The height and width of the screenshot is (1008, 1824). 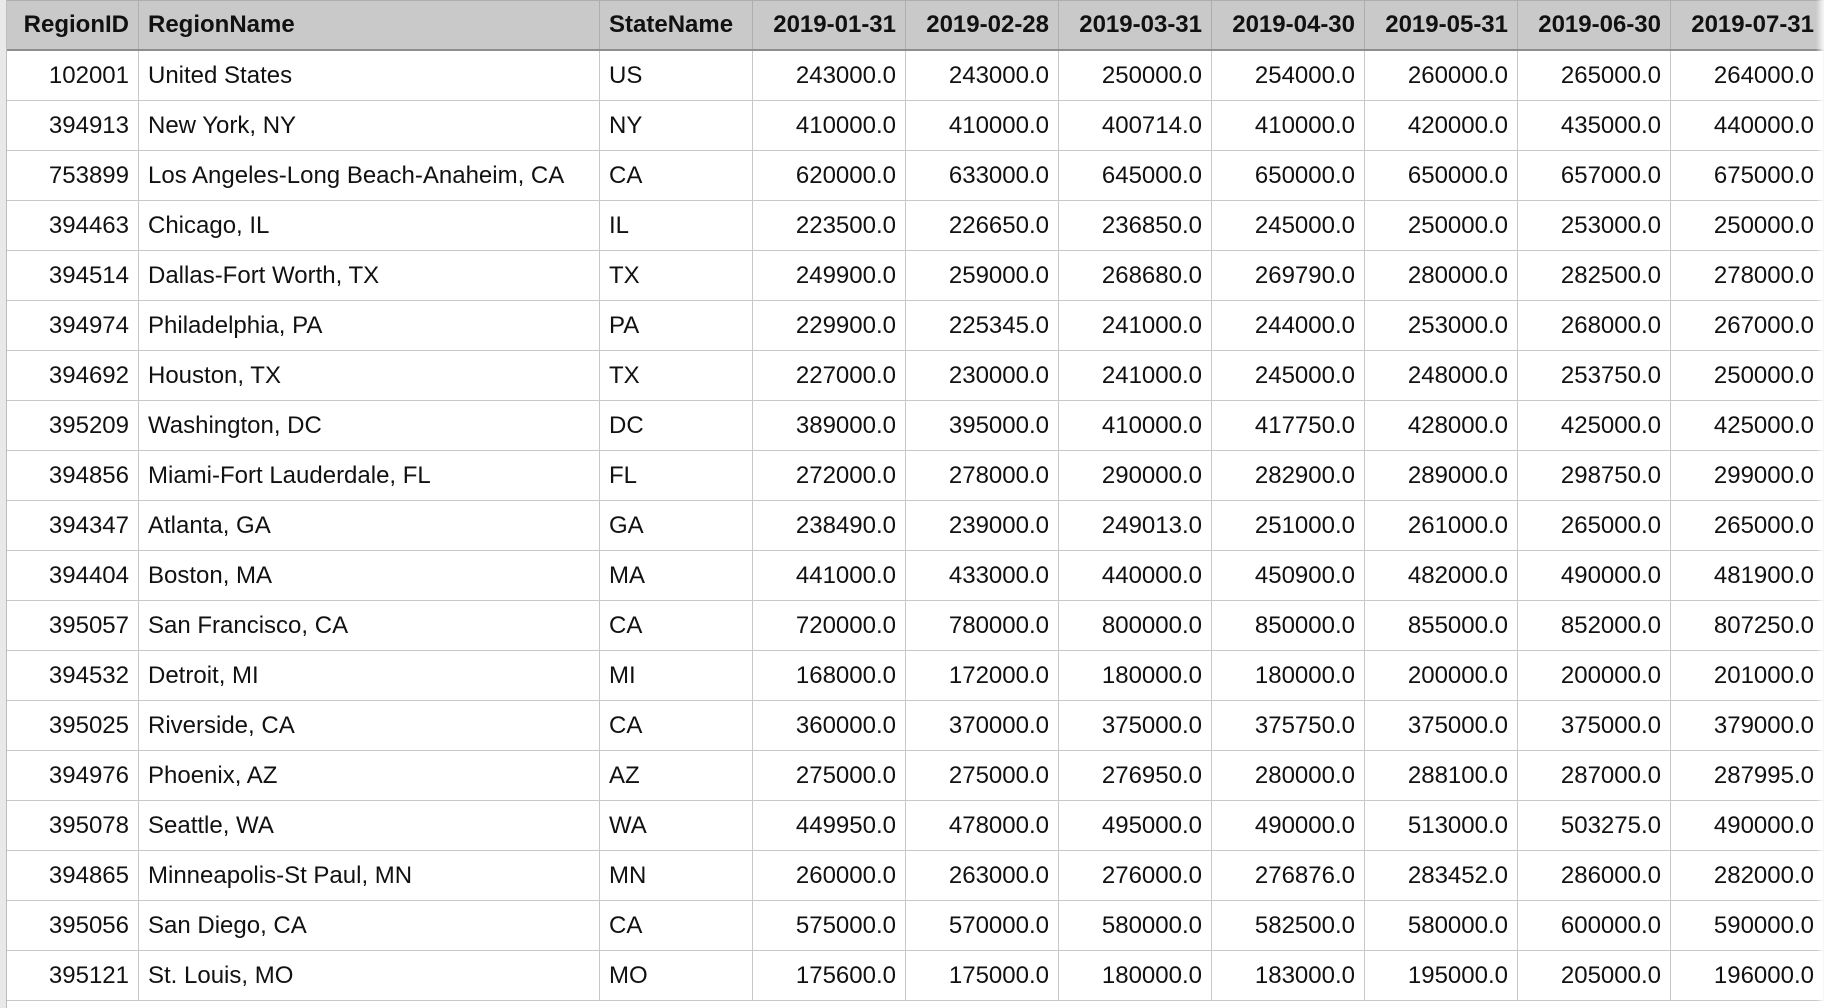 What do you see at coordinates (1135, 275) in the screenshot?
I see `cell-value: 268680.0` at bounding box center [1135, 275].